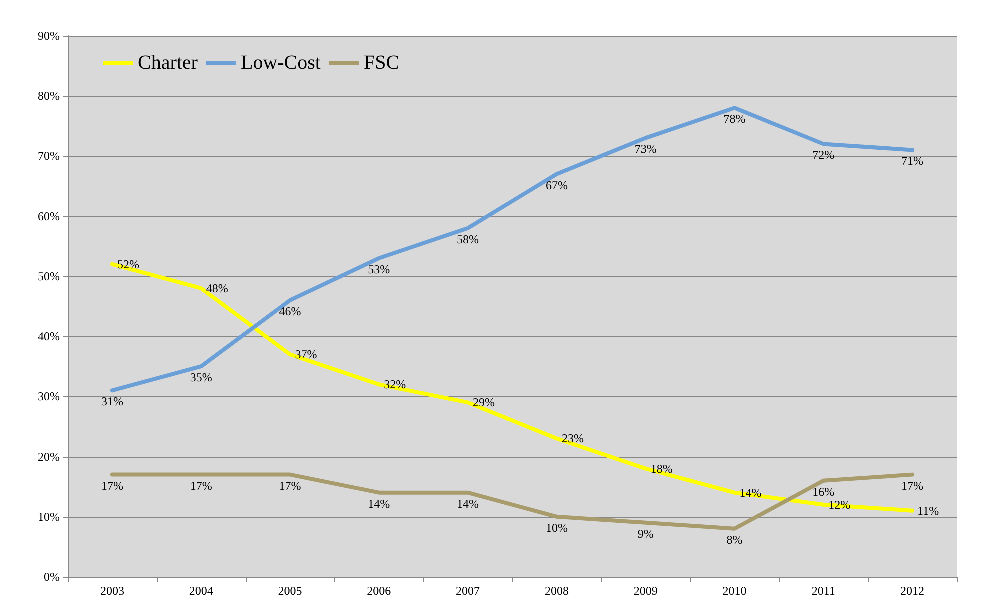 This screenshot has height=615, width=983. What do you see at coordinates (290, 591) in the screenshot?
I see `x-tick-label: 2005` at bounding box center [290, 591].